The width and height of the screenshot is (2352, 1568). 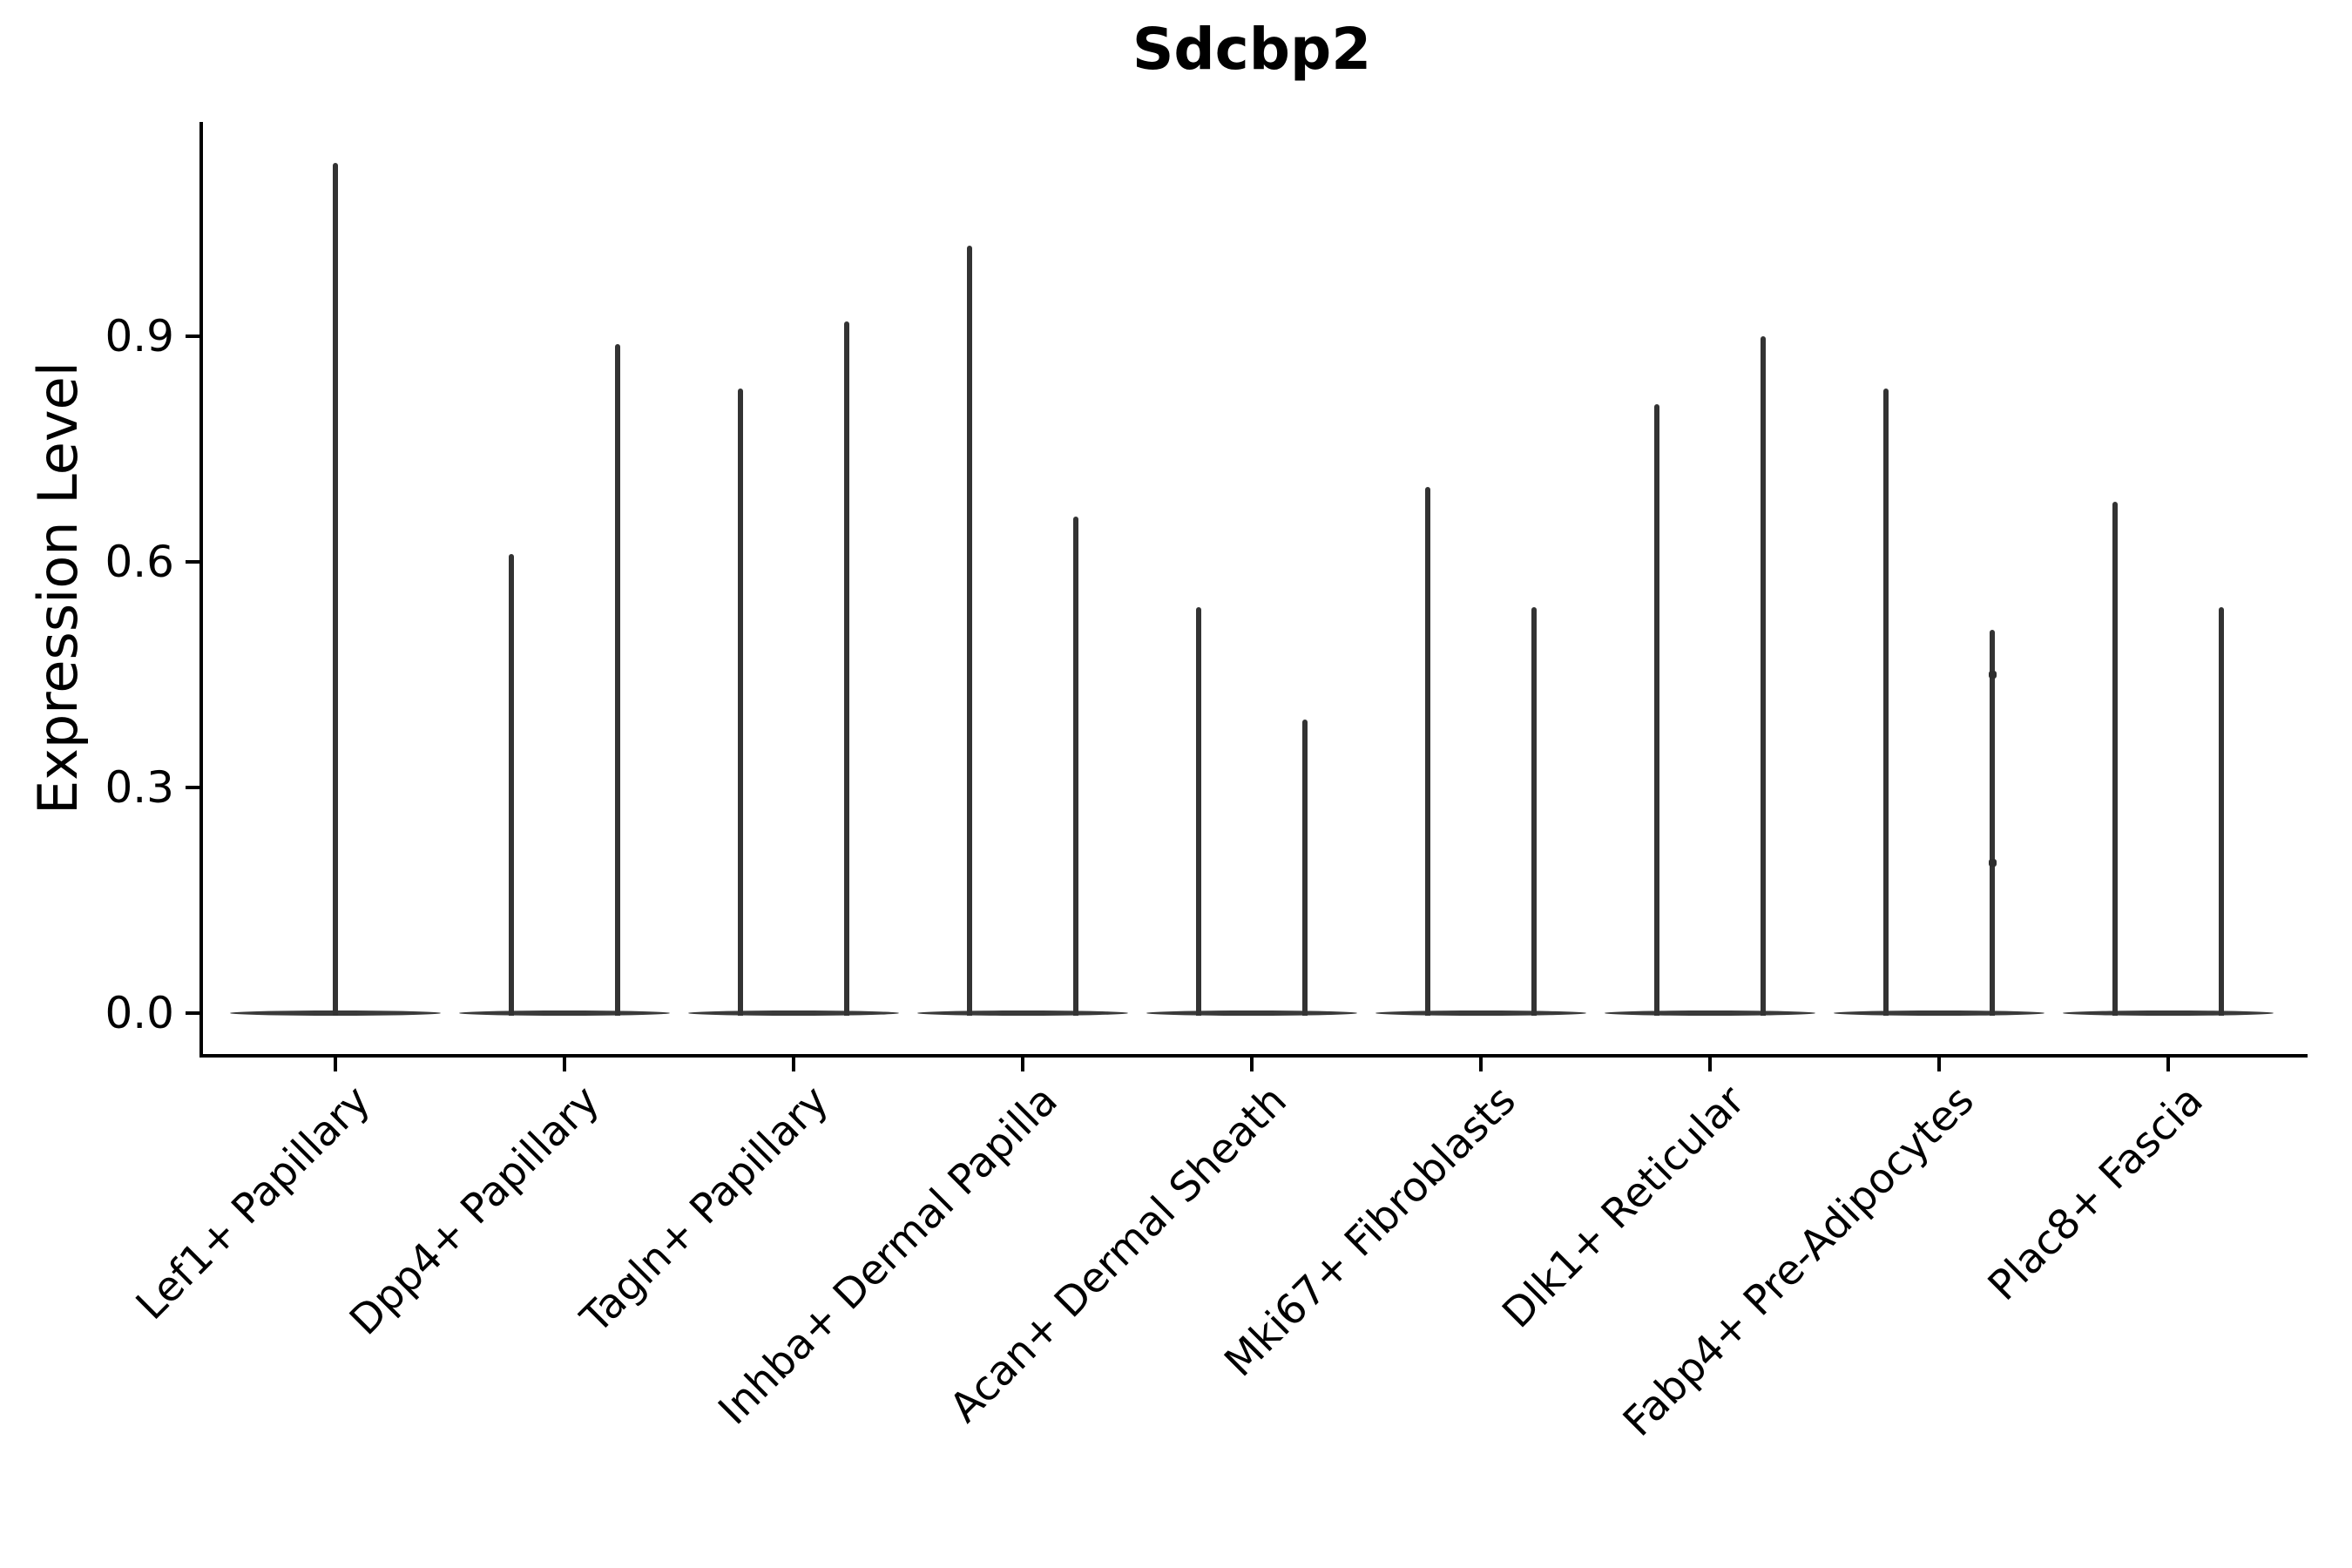 What do you see at coordinates (139, 562) in the screenshot?
I see `y-tick-label: 0.6` at bounding box center [139, 562].